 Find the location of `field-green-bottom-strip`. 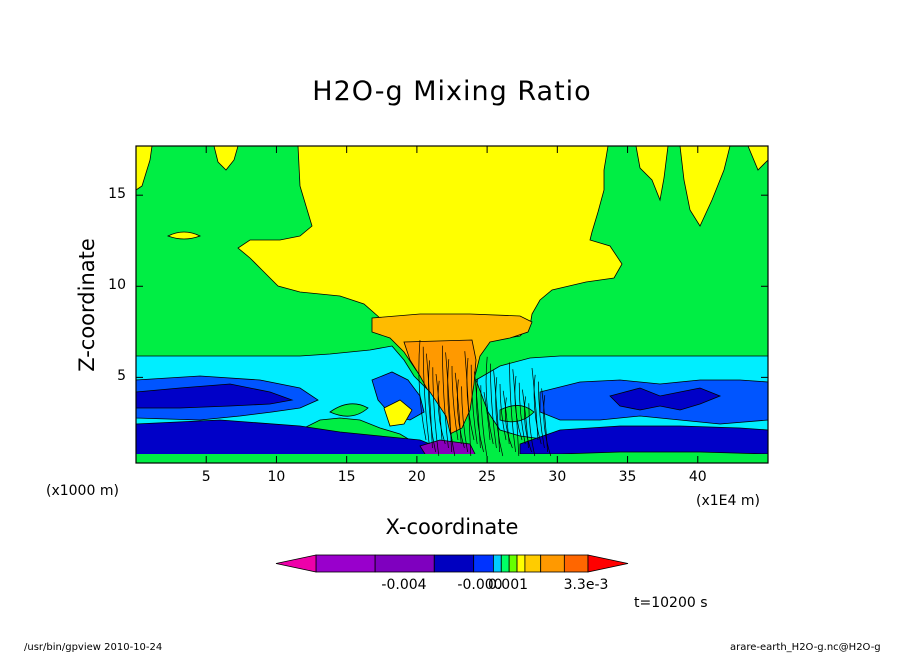

field-green-bottom-strip is located at coordinates (452, 458).